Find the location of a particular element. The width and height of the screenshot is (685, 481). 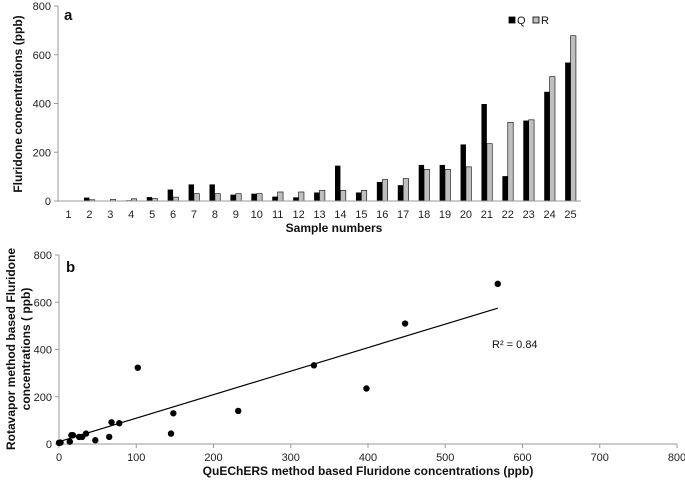

panel-a-x-tick-label: 17 is located at coordinates (403, 215).